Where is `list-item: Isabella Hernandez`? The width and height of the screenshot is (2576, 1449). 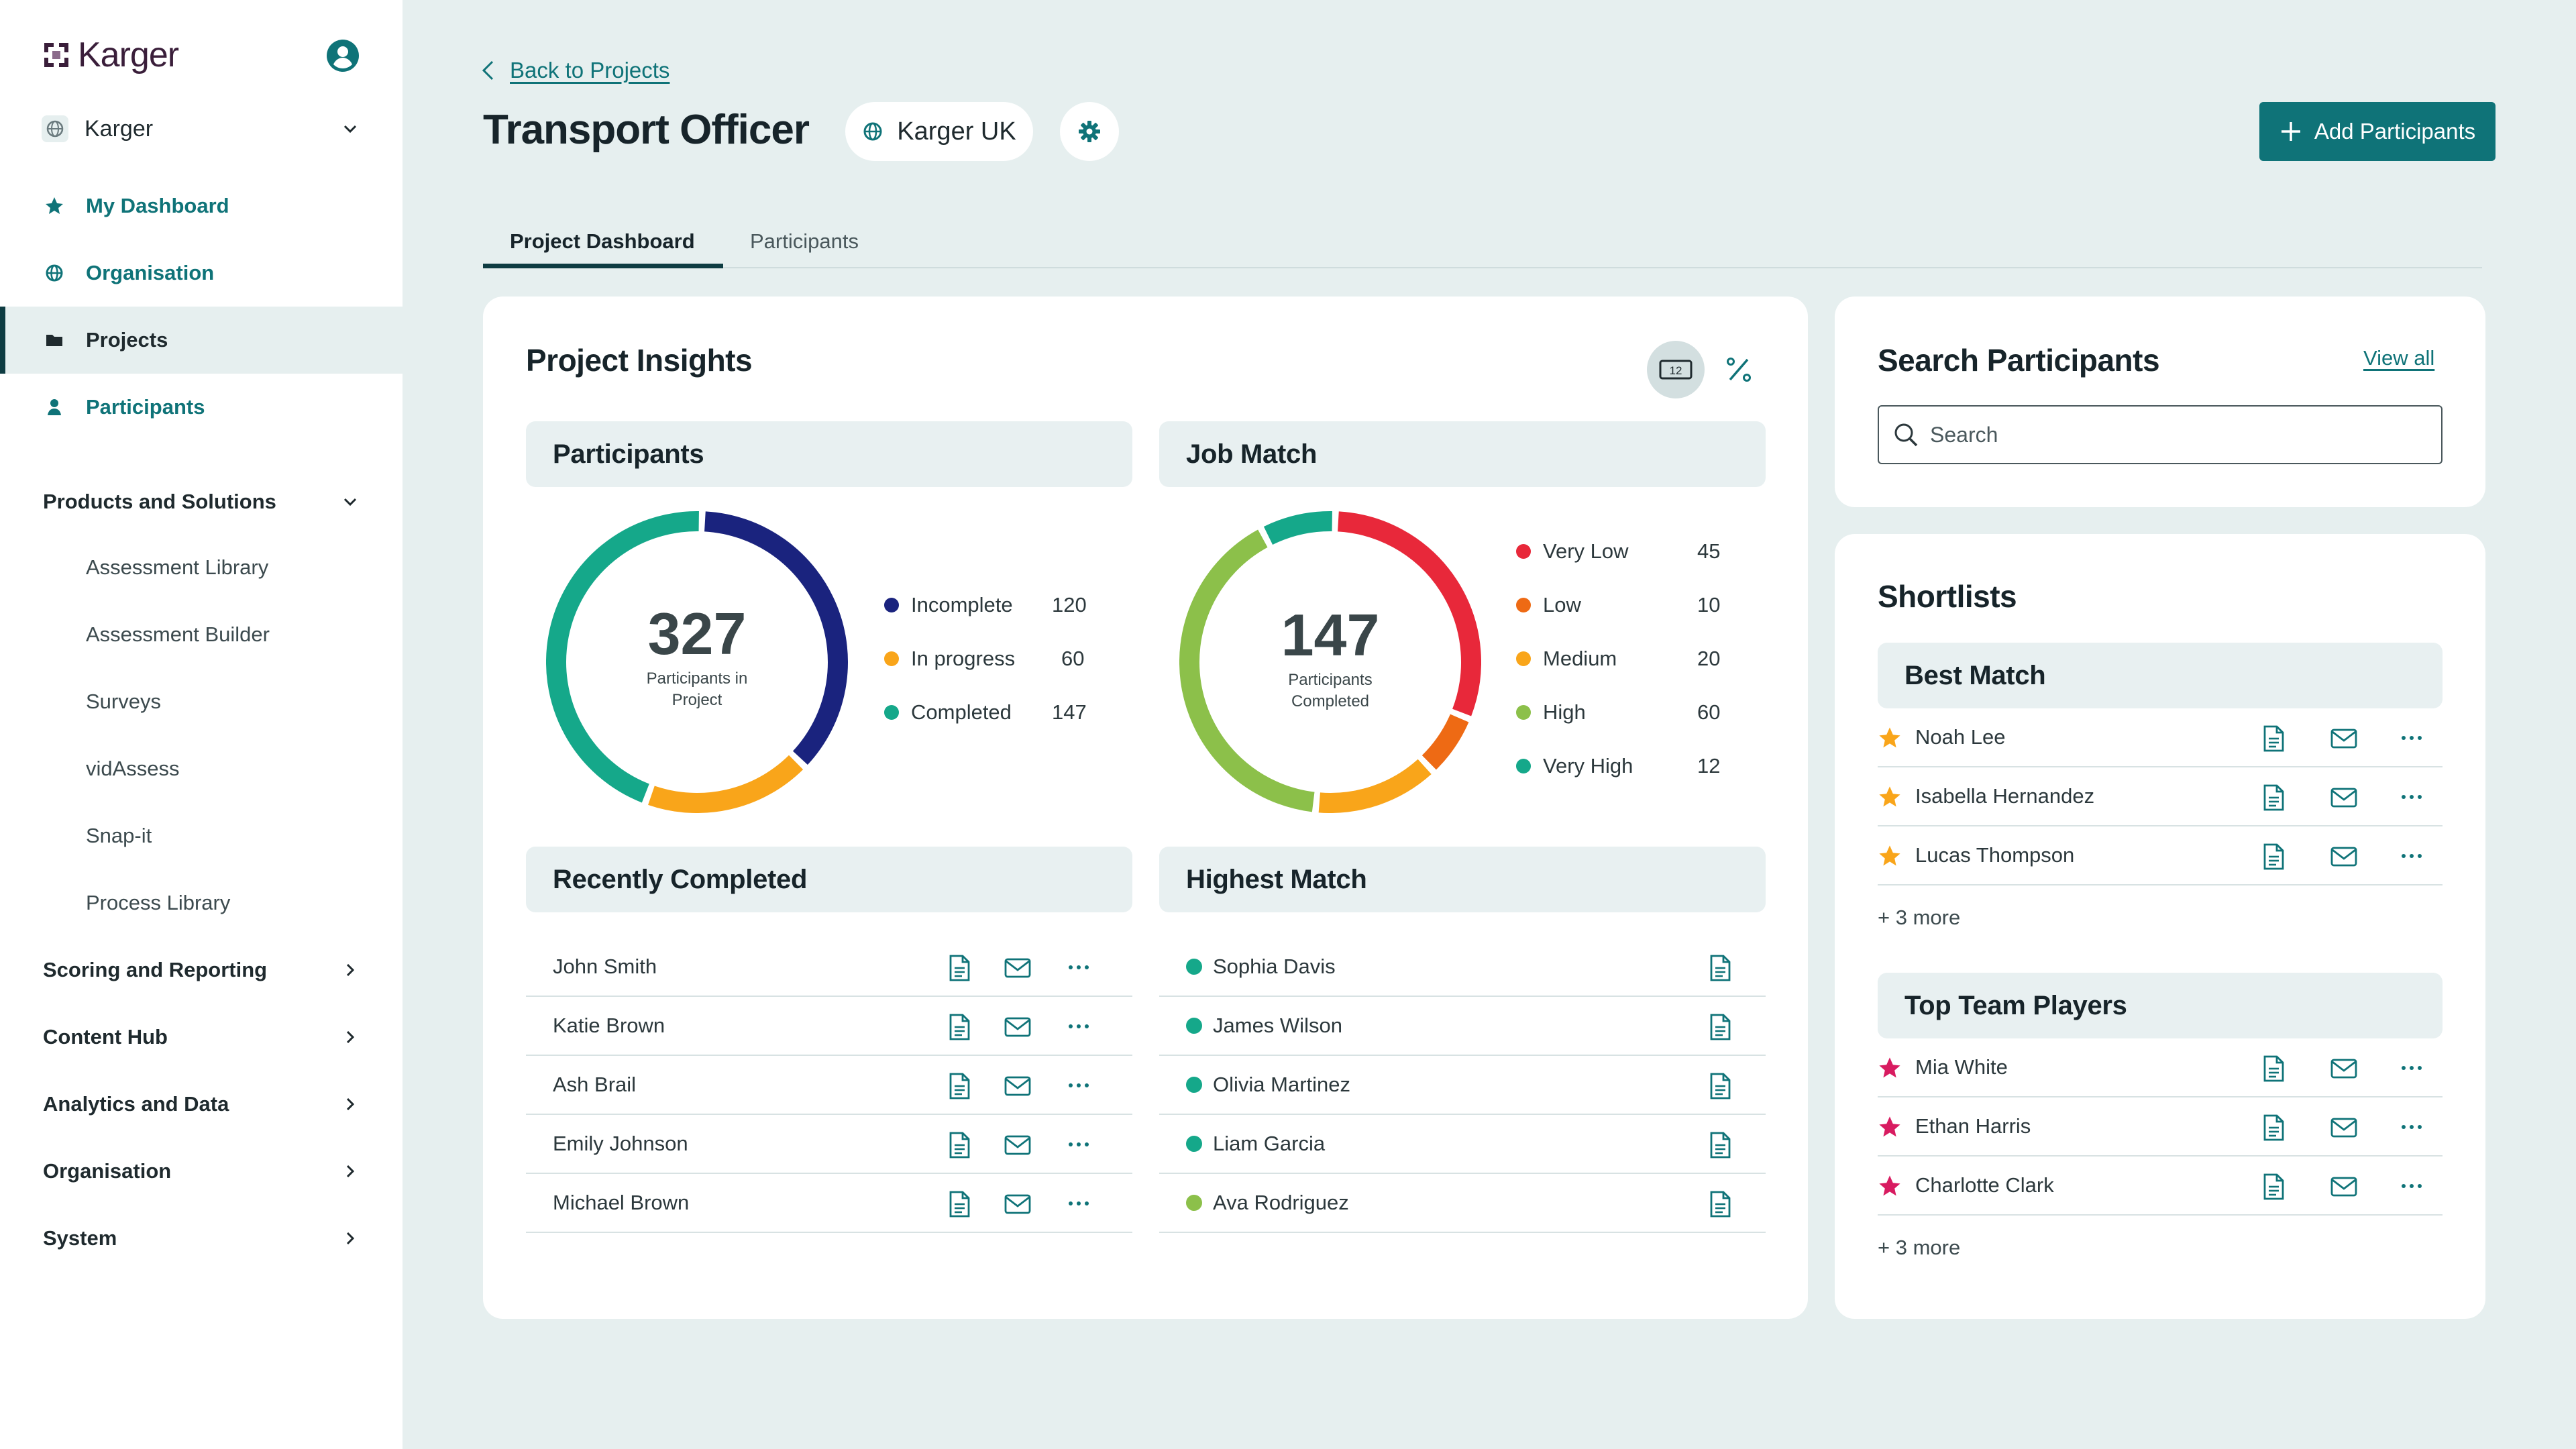 list-item: Isabella Hernandez is located at coordinates (2160, 796).